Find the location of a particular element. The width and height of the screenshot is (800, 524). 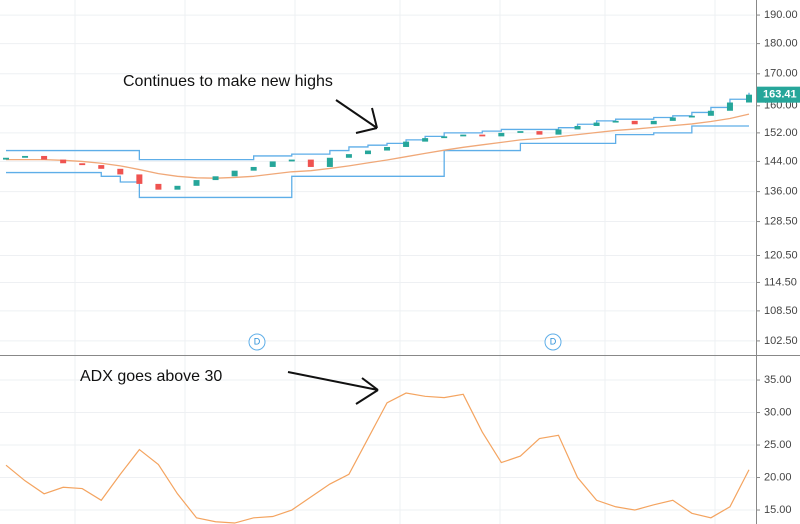

y-tick-label: 136.00 is located at coordinates (781, 192).